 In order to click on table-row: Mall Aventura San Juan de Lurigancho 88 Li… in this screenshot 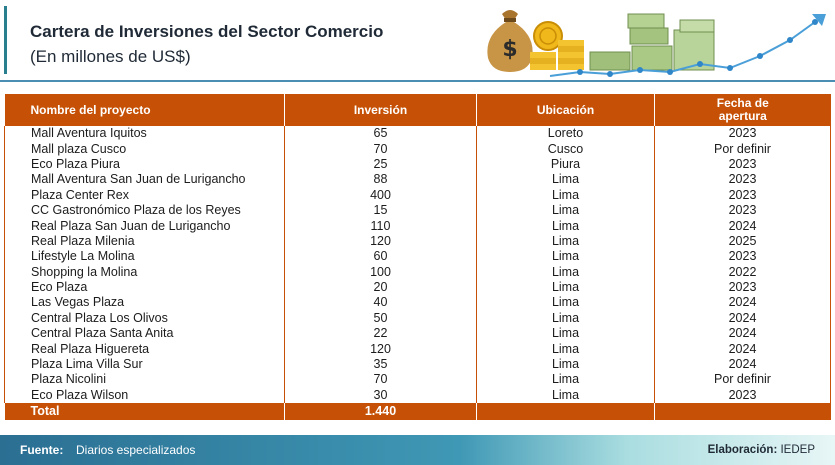, I will do `click(417, 180)`.